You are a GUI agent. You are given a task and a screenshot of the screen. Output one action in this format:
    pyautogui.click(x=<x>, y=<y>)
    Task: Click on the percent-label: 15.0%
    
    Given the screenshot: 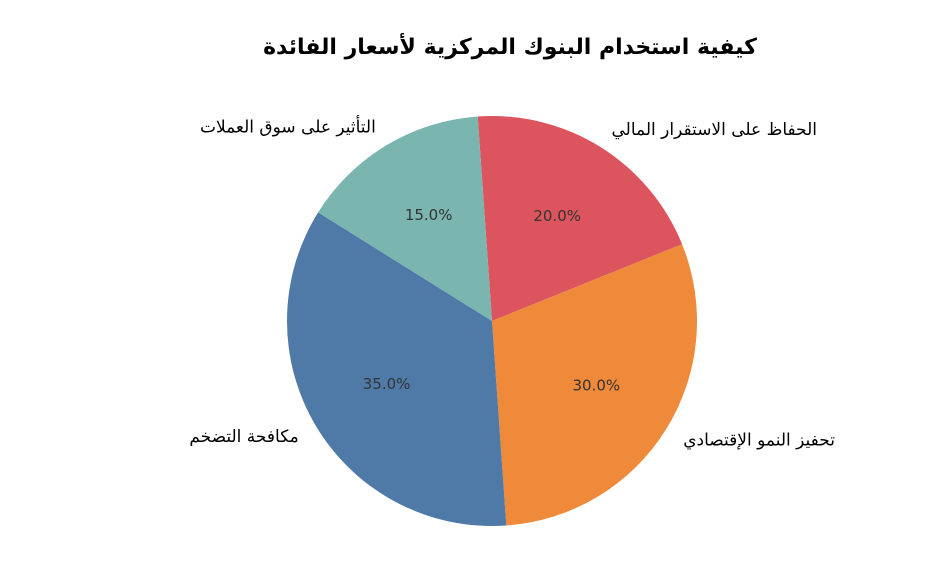 What is the action you would take?
    pyautogui.click(x=429, y=215)
    